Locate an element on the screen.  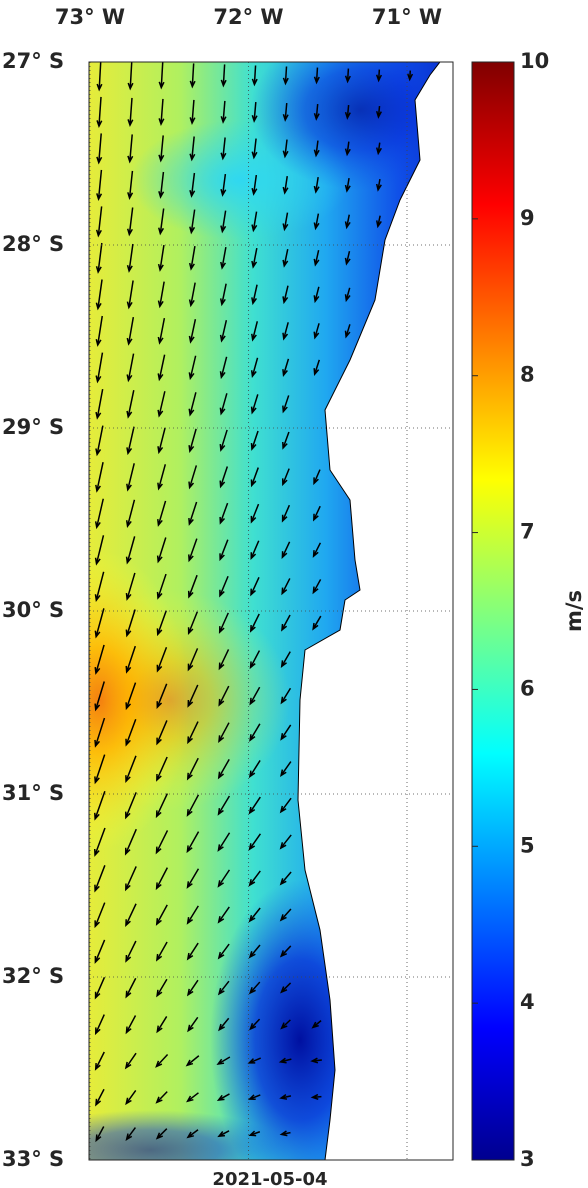
date-label: 2021-05-04 is located at coordinates (269, 1178).